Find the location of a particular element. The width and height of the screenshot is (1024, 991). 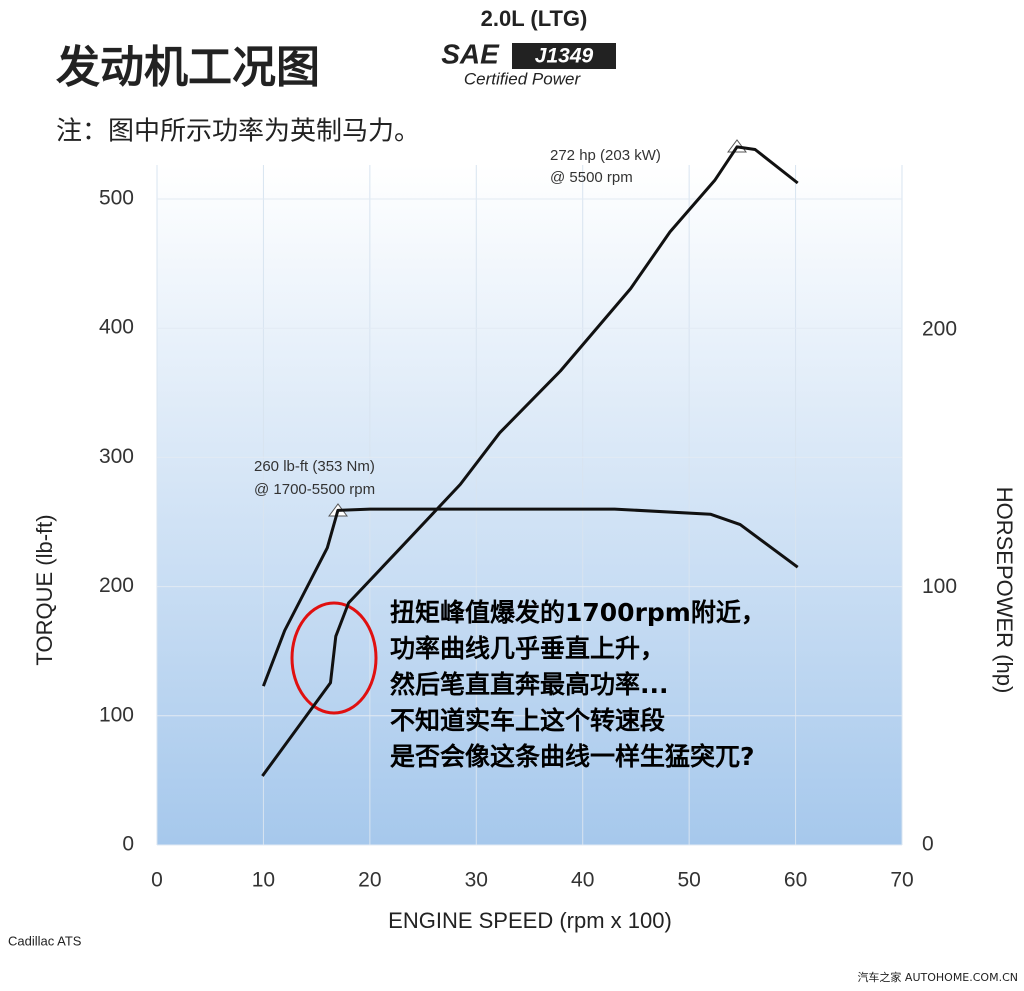

chart-title: 发动机工况图 is located at coordinates (188, 67).